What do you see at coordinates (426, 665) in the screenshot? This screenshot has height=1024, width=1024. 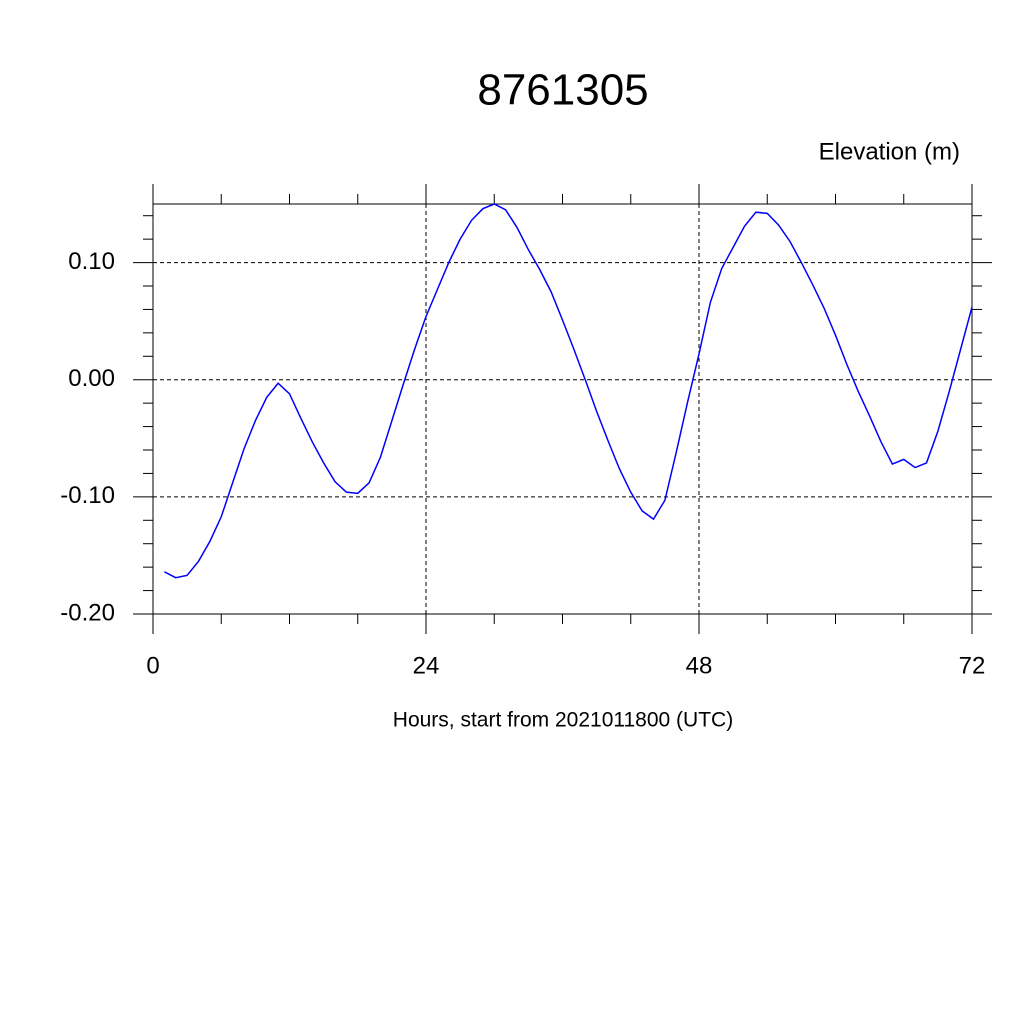 I see `x-tick-label: 24` at bounding box center [426, 665].